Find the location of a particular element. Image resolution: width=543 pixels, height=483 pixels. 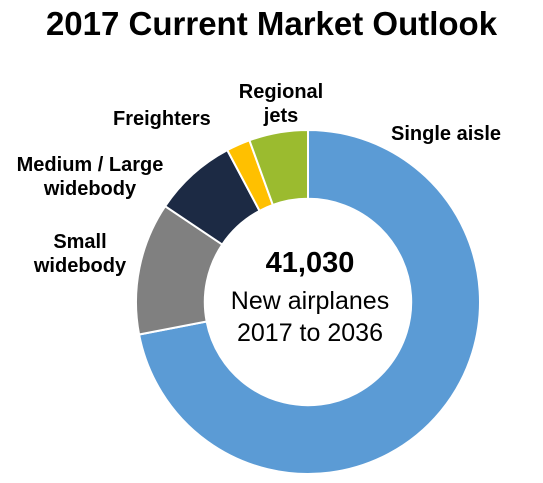

label-medium-large-widebody-line1: Medium / Large is located at coordinates (90, 165).